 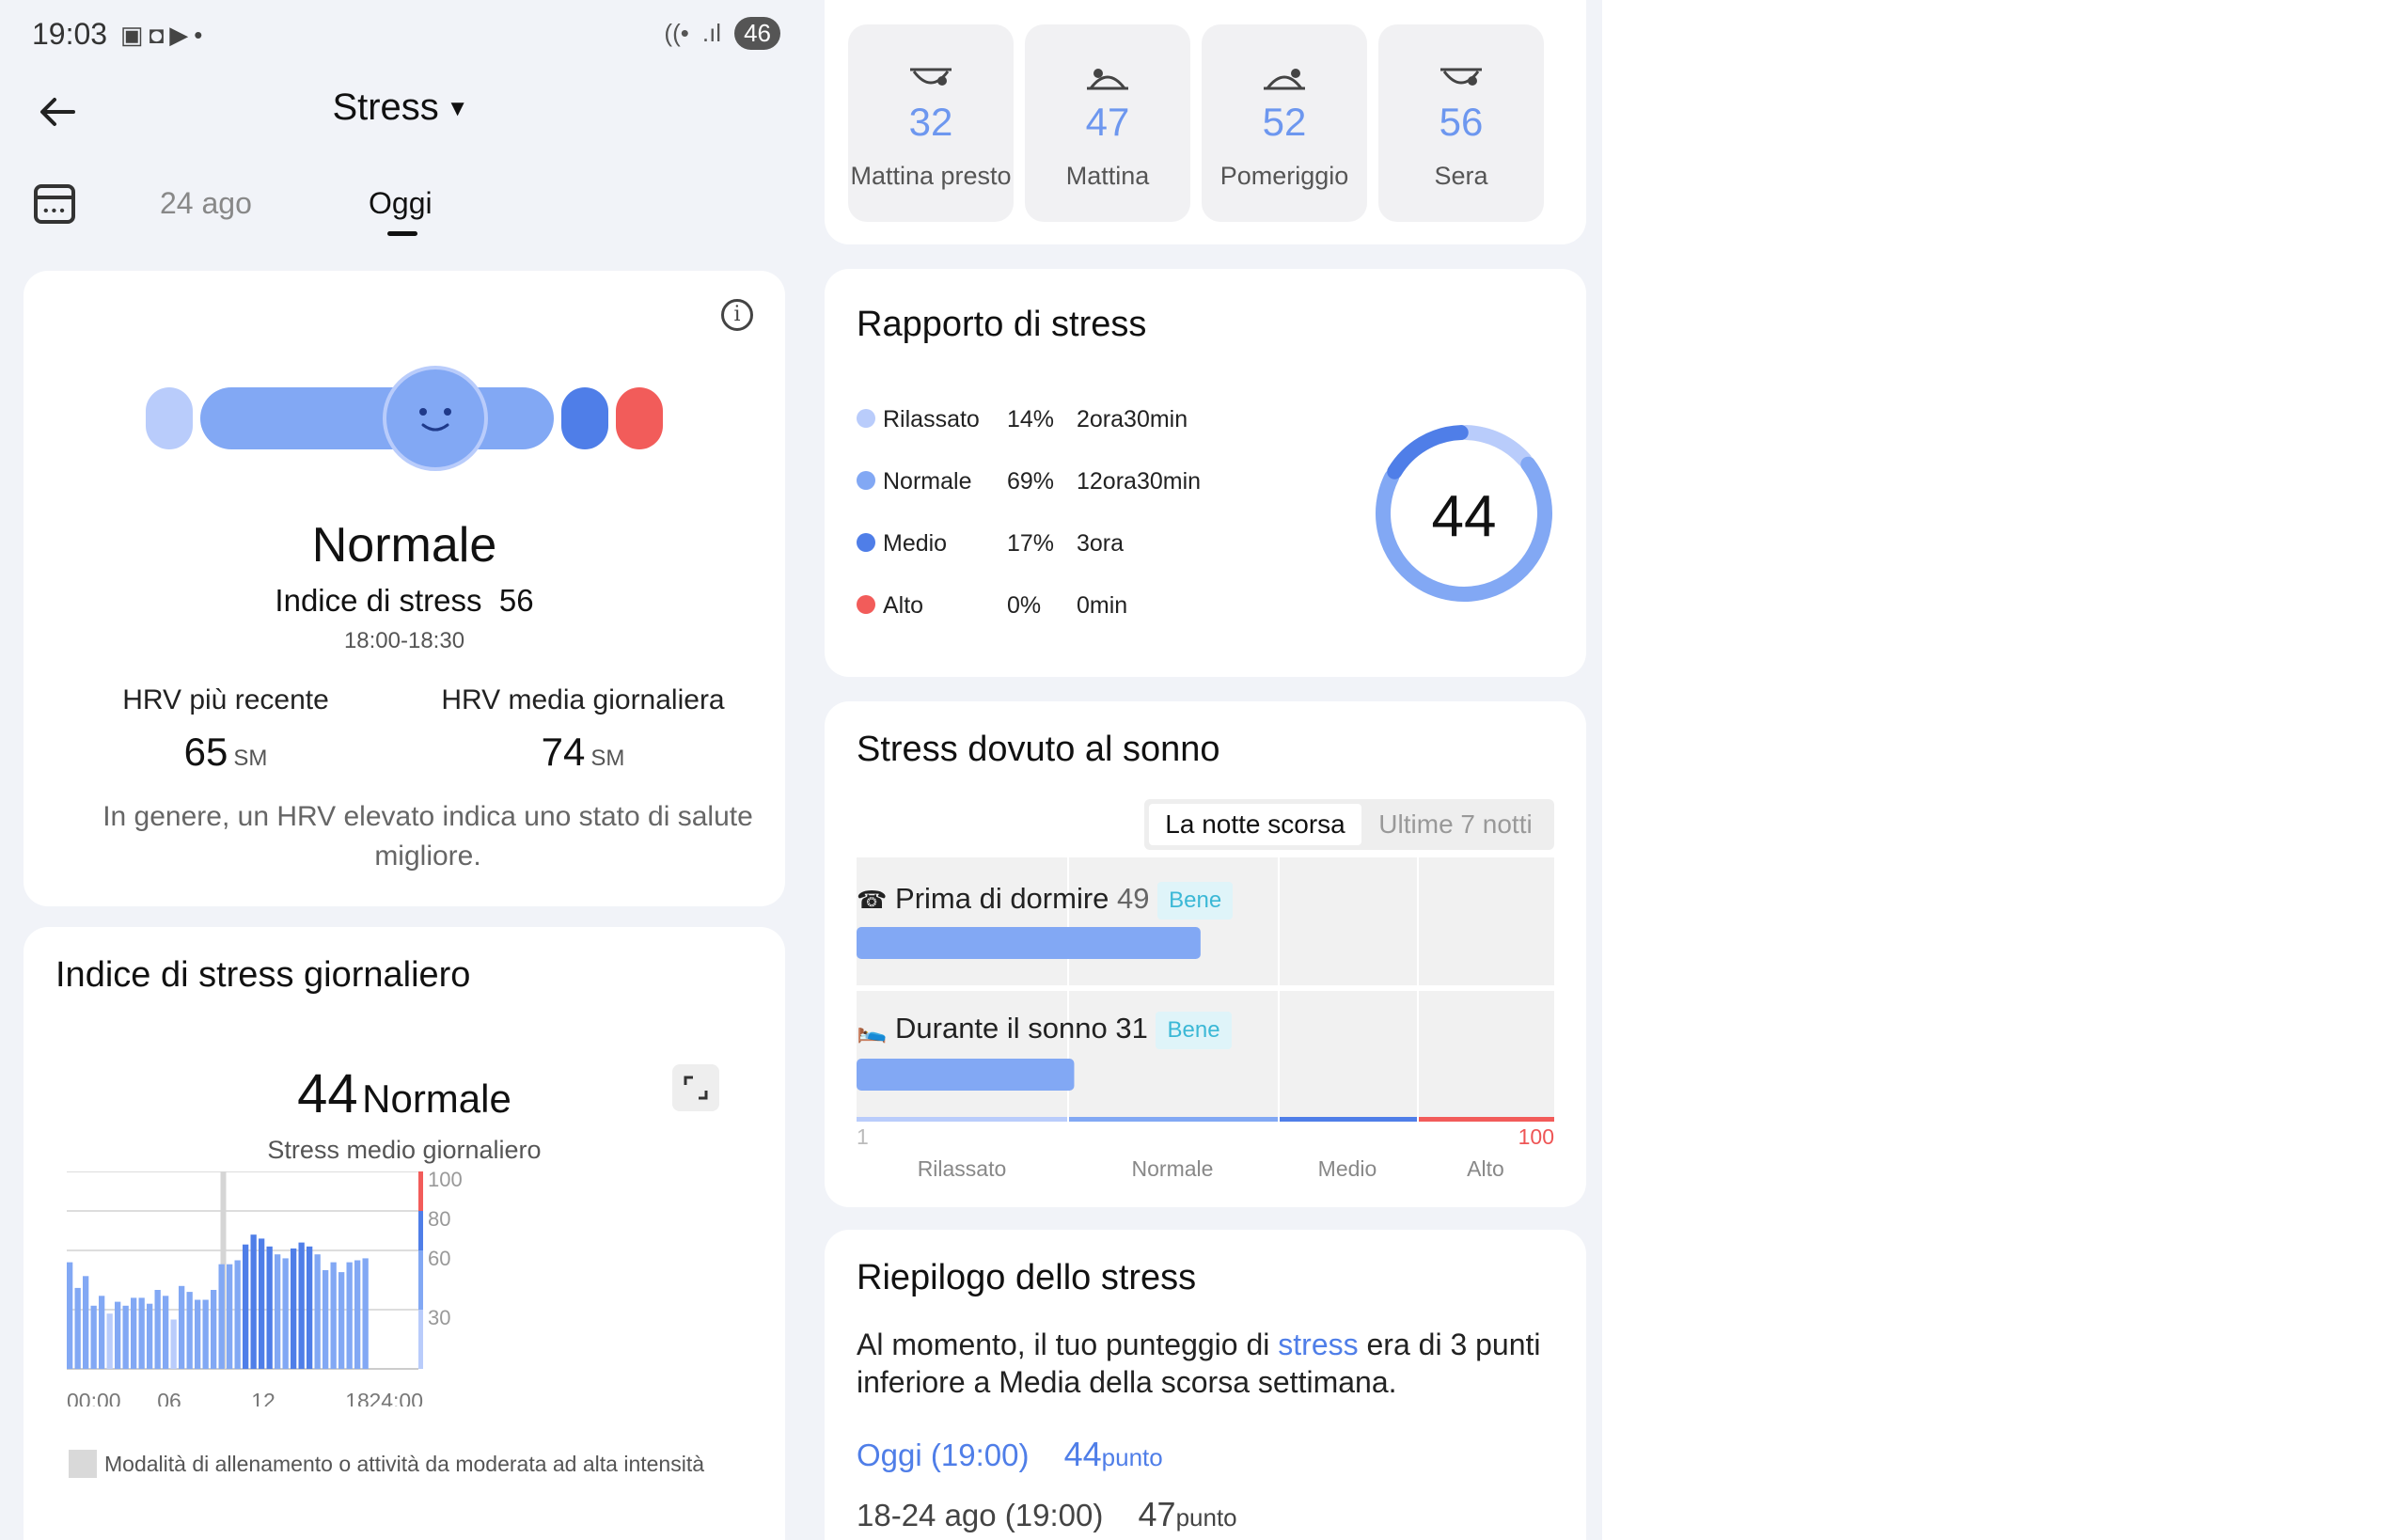 What do you see at coordinates (1031, 419) in the screenshot?
I see `report-row-pct: 14%` at bounding box center [1031, 419].